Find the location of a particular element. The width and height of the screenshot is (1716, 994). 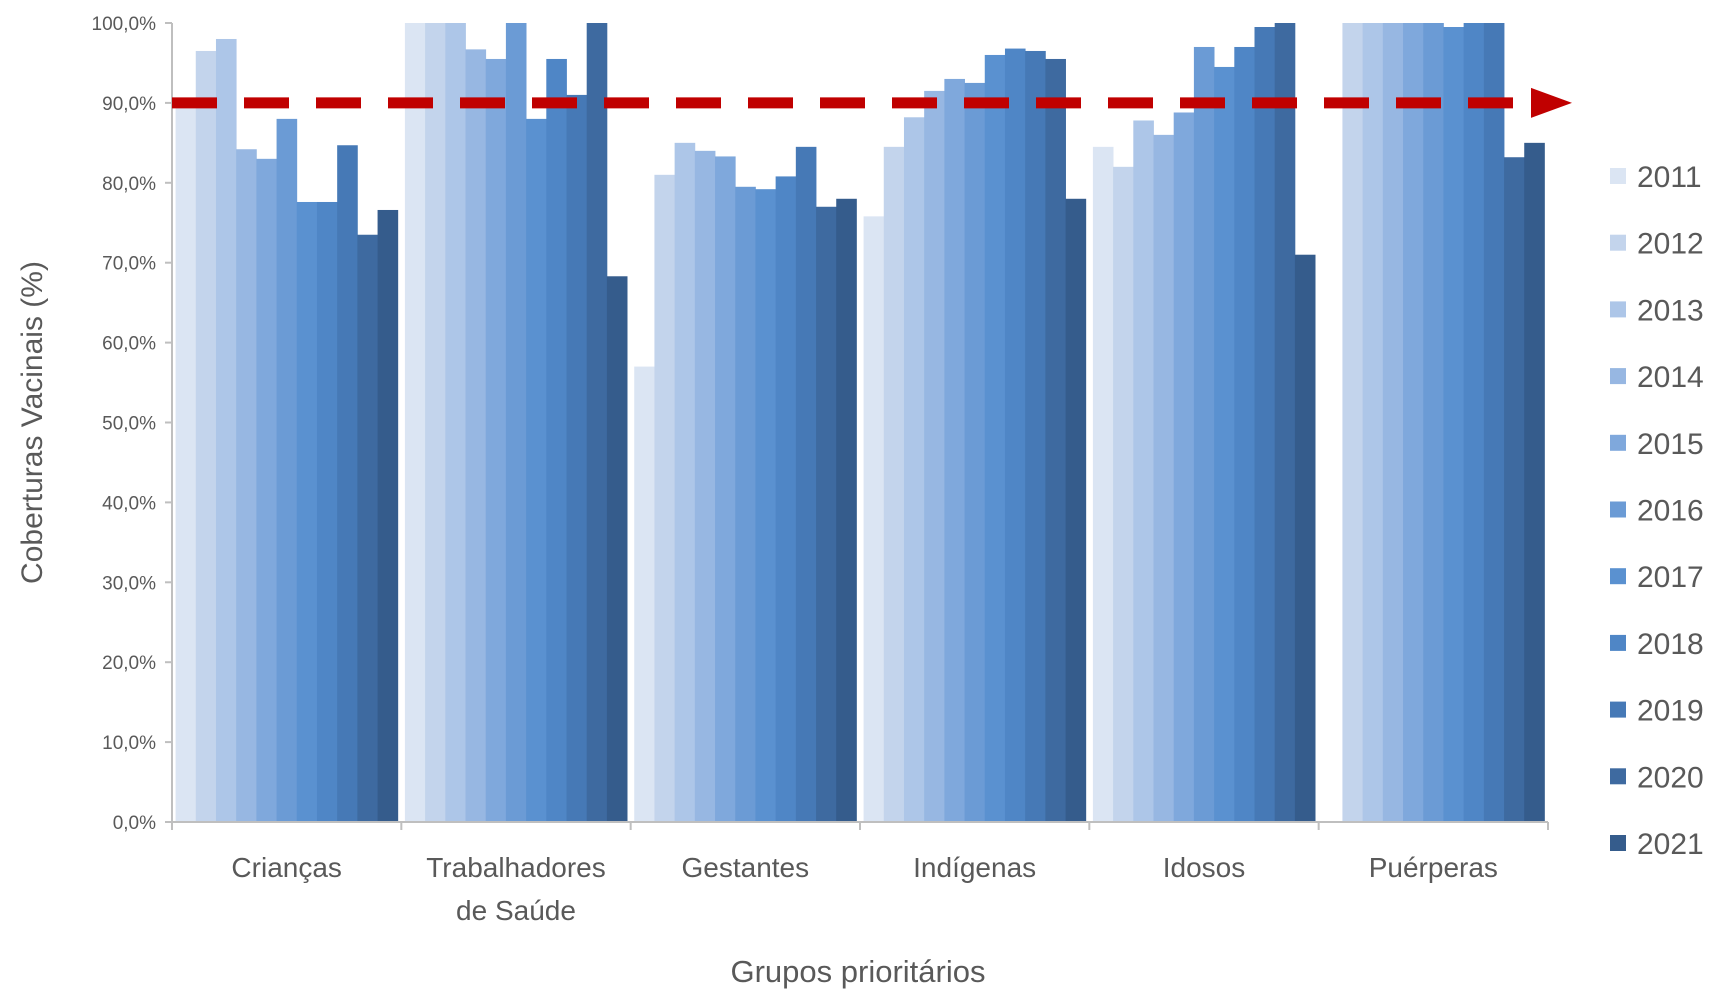

x-axis-title: Grupos prioritários is located at coordinates (858, 971).